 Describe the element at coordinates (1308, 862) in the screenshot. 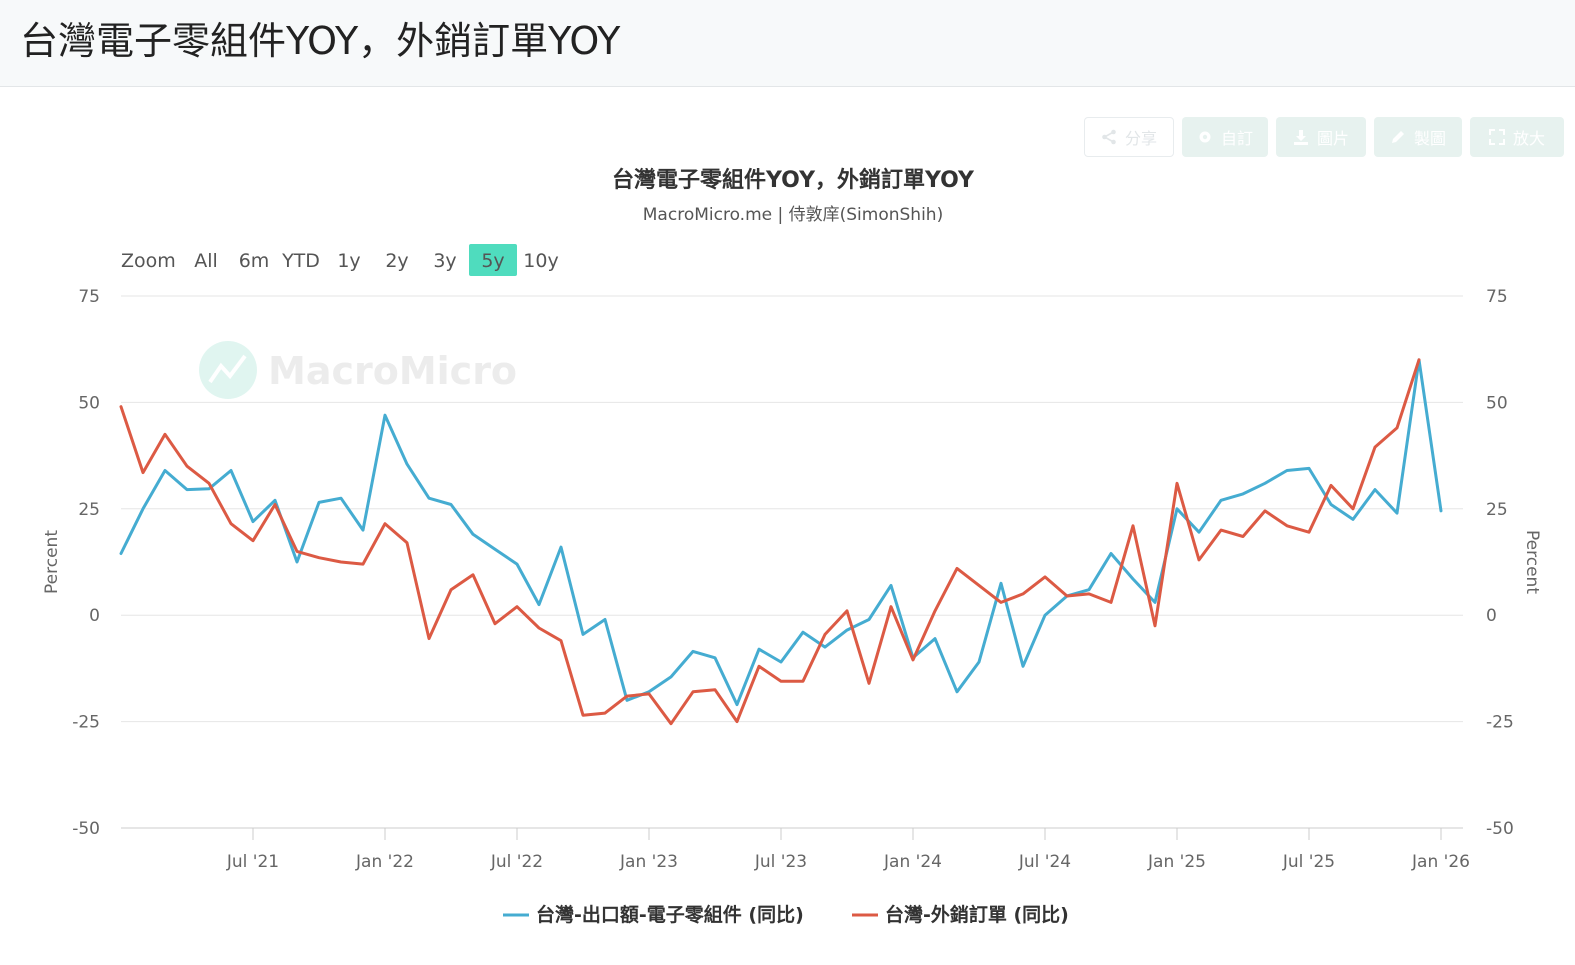

I see `x-tick-label: Jul '25` at that location.